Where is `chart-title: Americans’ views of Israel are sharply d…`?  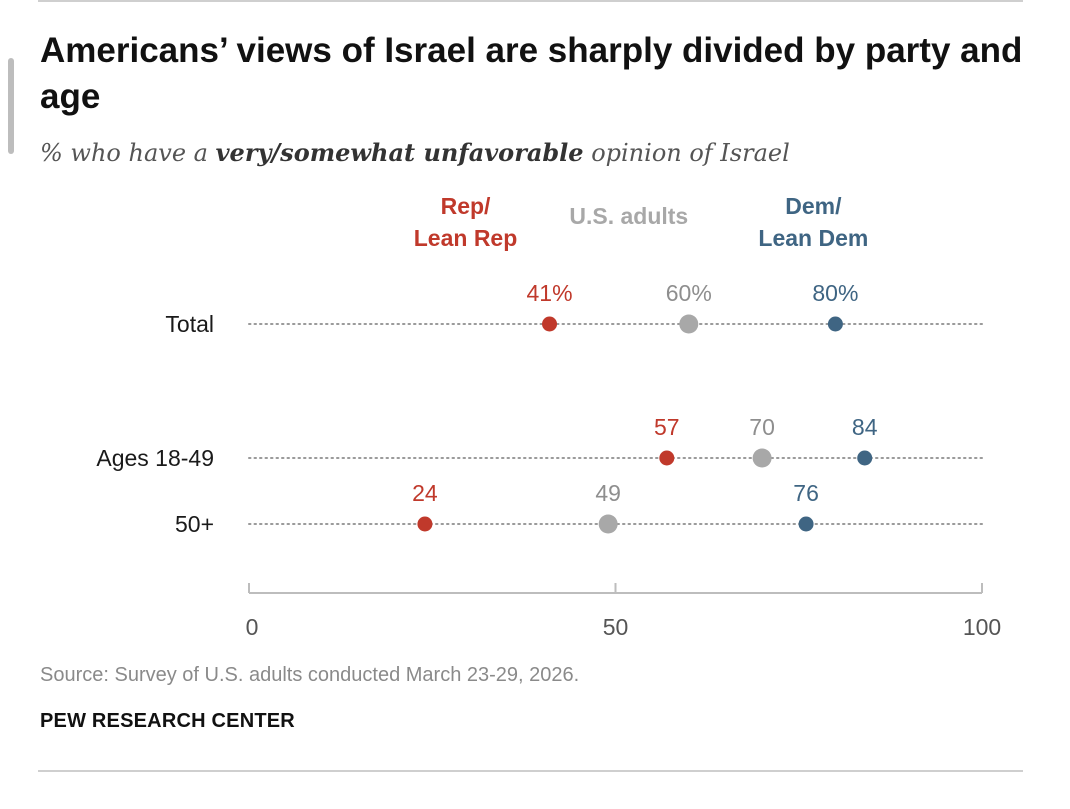 chart-title: Americans’ views of Israel are sharply d… is located at coordinates (531, 73).